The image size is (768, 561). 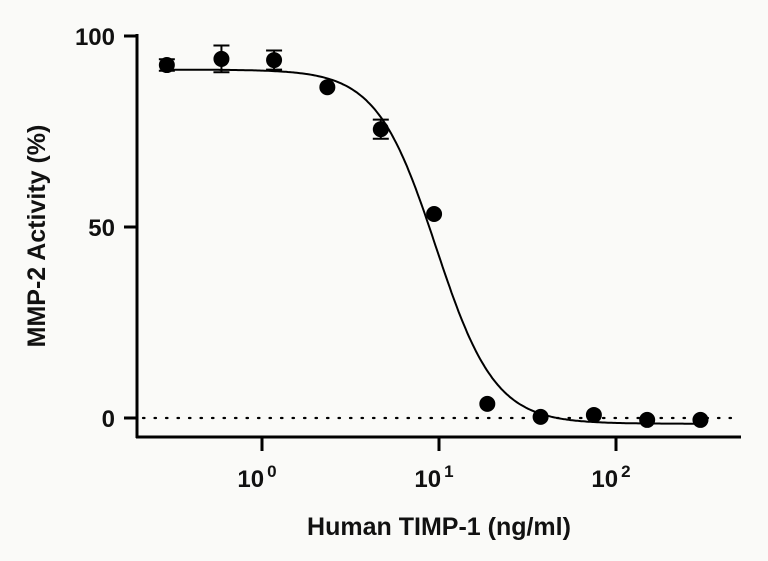 I want to click on y-tick-label: 0, so click(x=108, y=419).